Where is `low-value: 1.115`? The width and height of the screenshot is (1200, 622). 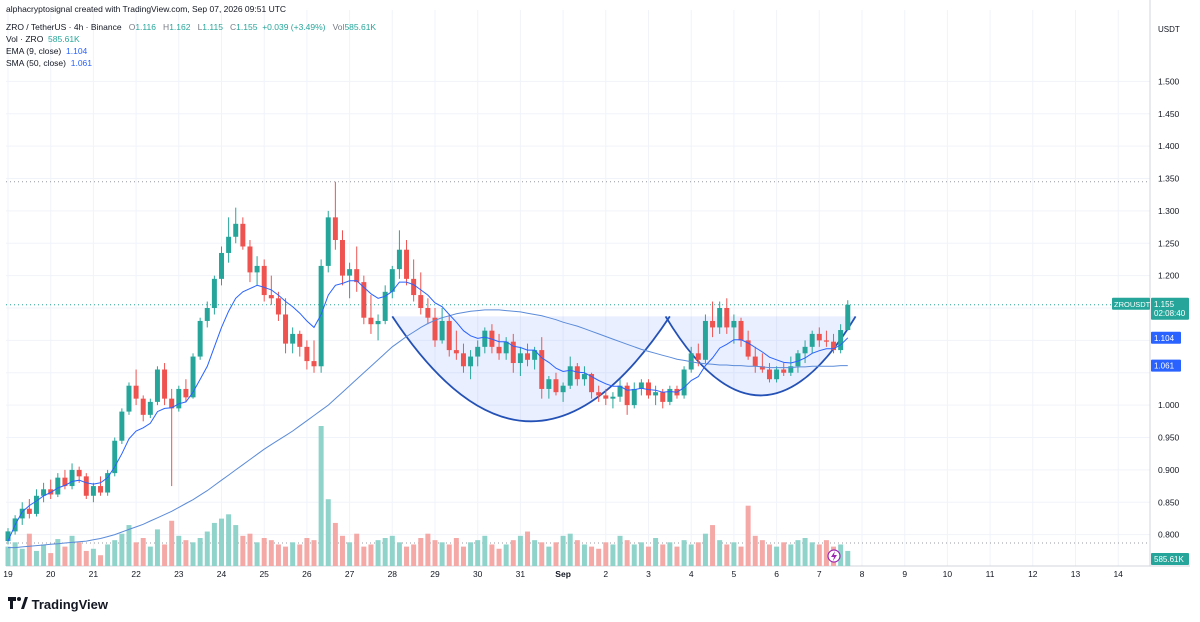
low-value: 1.115 is located at coordinates (212, 27).